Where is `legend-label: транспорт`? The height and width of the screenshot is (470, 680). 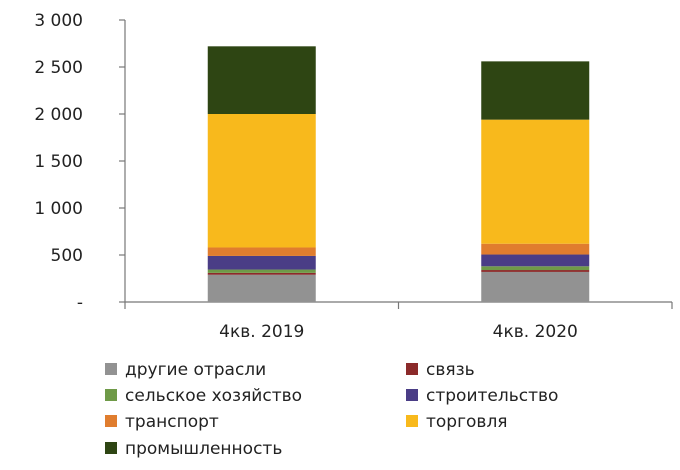 legend-label: транспорт is located at coordinates (172, 422).